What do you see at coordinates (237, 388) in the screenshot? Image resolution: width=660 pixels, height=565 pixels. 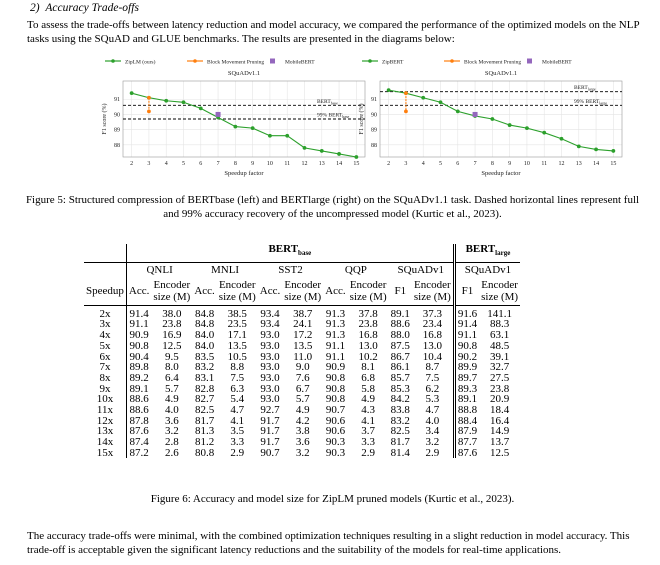 I see `table-cell: 6.3` at bounding box center [237, 388].